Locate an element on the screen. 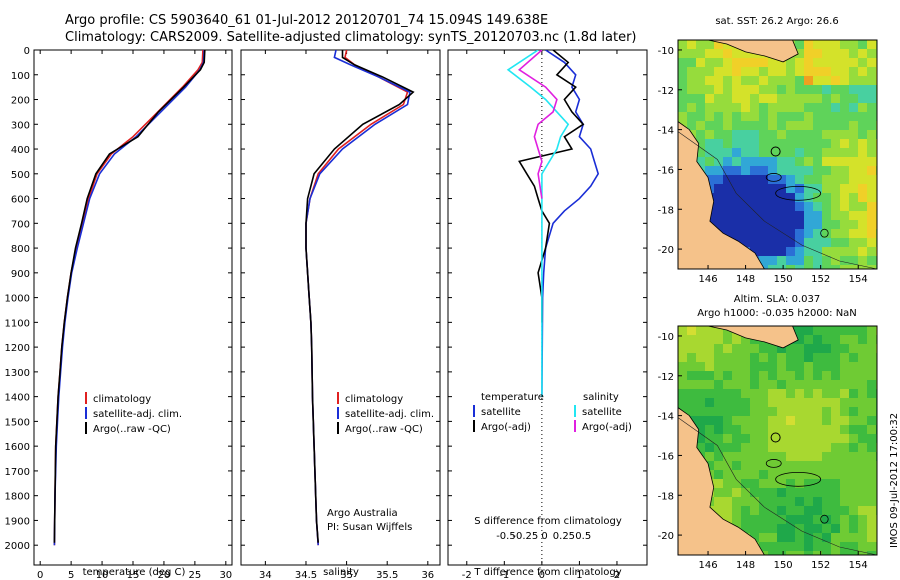 Image resolution: width=900 pixels, height=580 pixels. series-line-s-satellite is located at coordinates (538, 223).